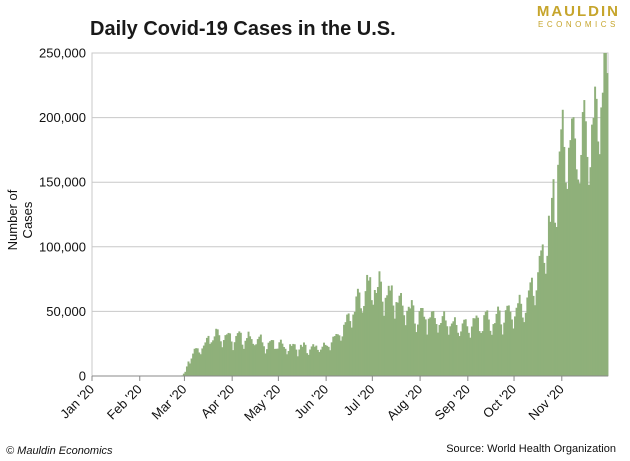 The height and width of the screenshot is (461, 630). What do you see at coordinates (169, 402) in the screenshot?
I see `x-tick-label: Mar '20` at bounding box center [169, 402].